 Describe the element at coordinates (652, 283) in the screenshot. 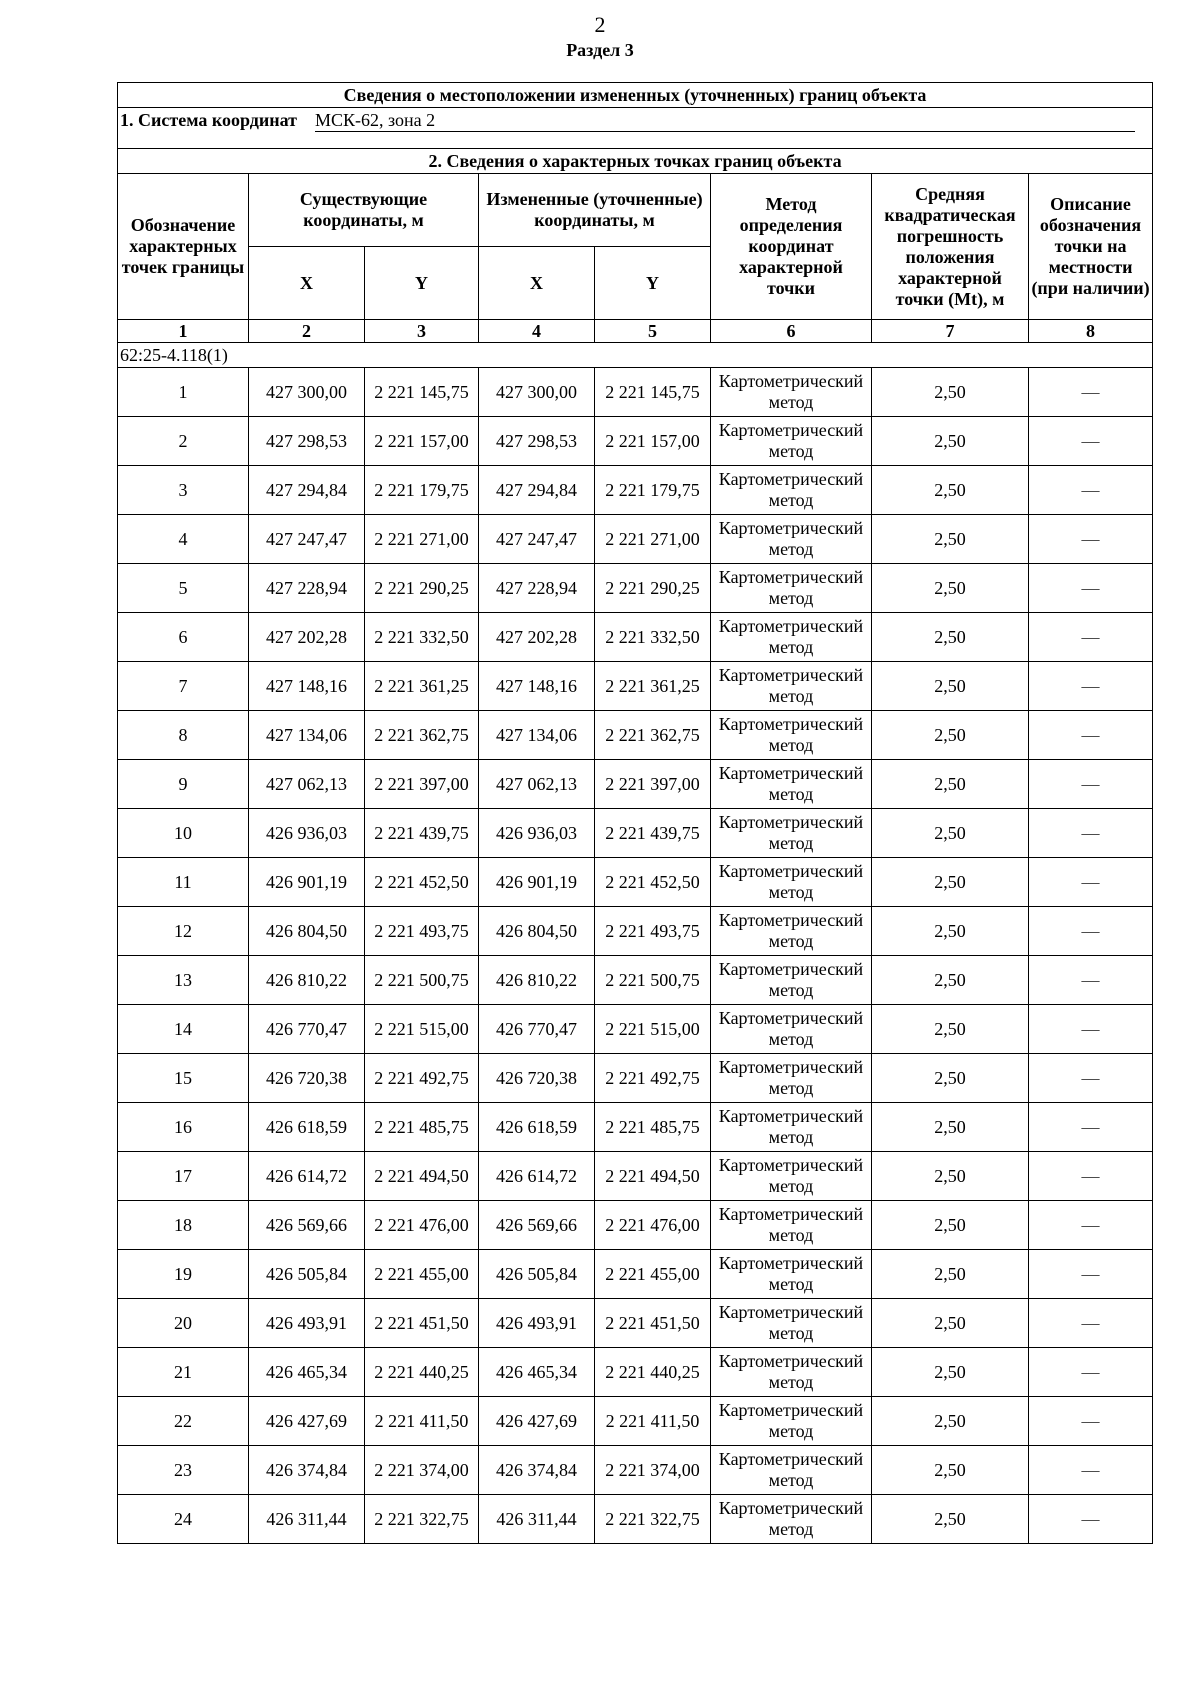

I see `header-changed-y: Y` at that location.